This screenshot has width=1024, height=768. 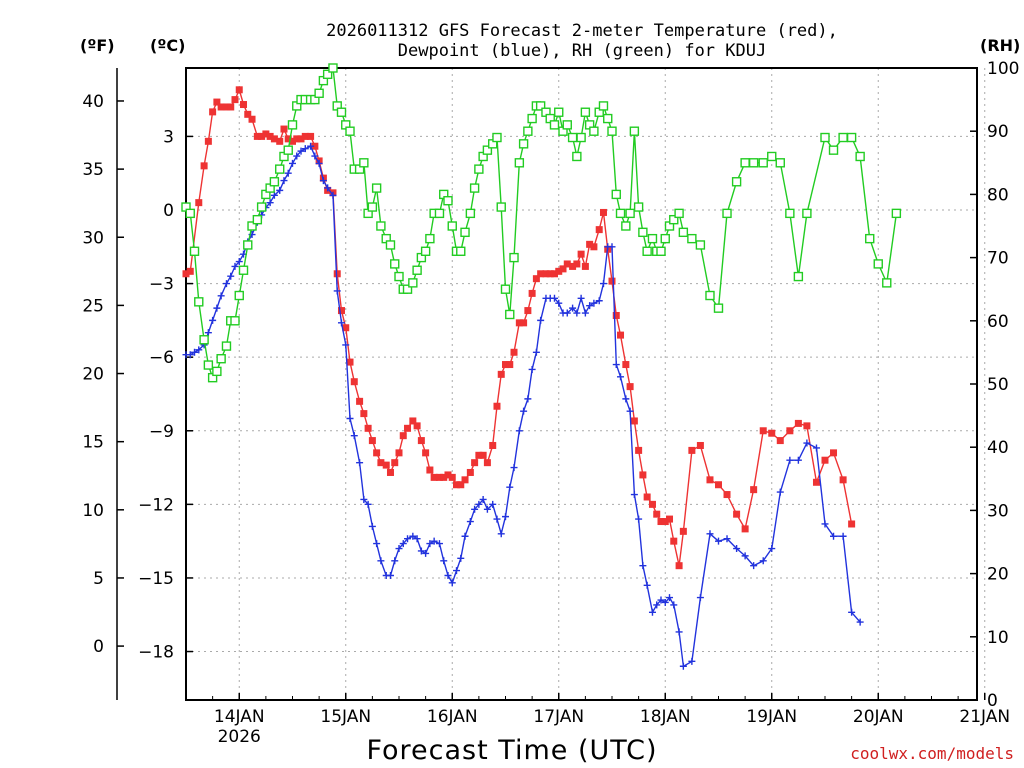 What do you see at coordinates (932, 753) in the screenshot?
I see `credit-link: coolwx.com/models` at bounding box center [932, 753].